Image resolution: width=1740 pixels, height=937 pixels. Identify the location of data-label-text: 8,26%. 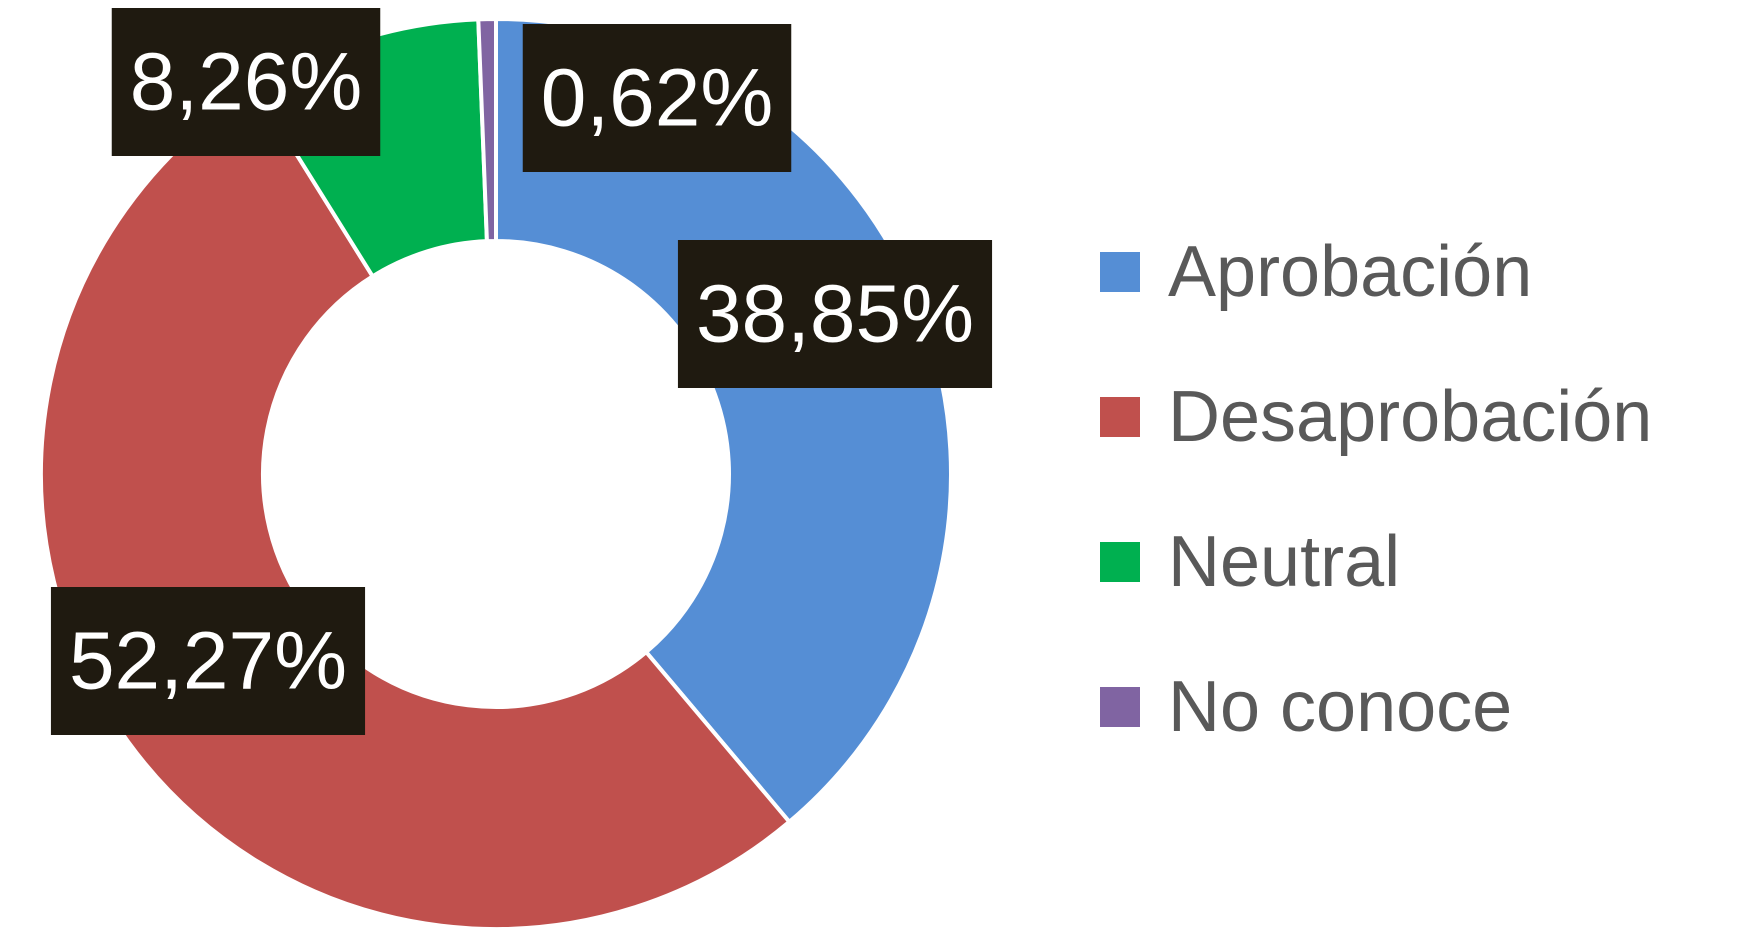
(246, 82).